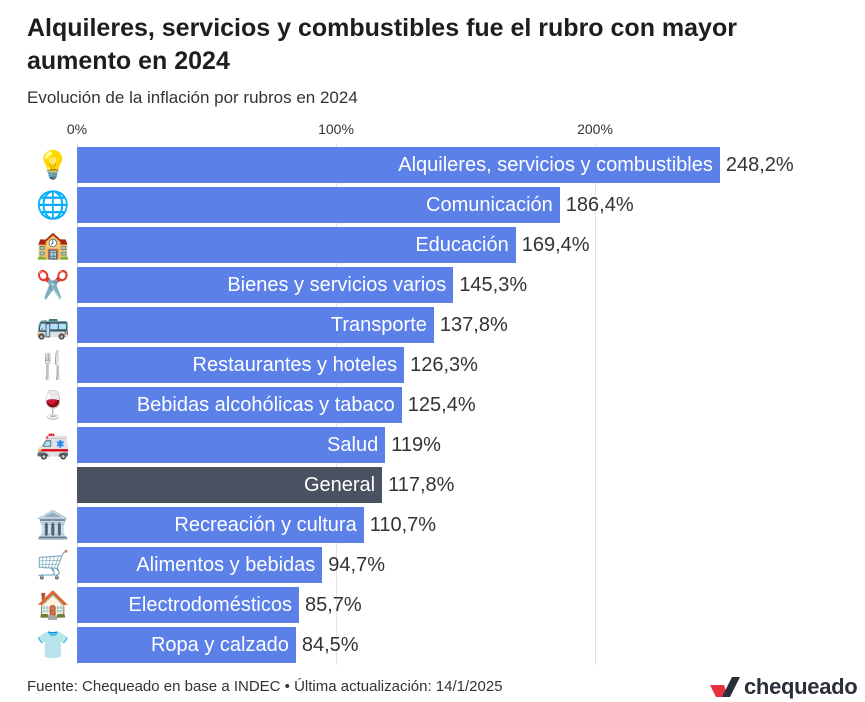 The image size is (865, 702). What do you see at coordinates (210, 605) in the screenshot?
I see `bar-category-label: Electrodomésticos` at bounding box center [210, 605].